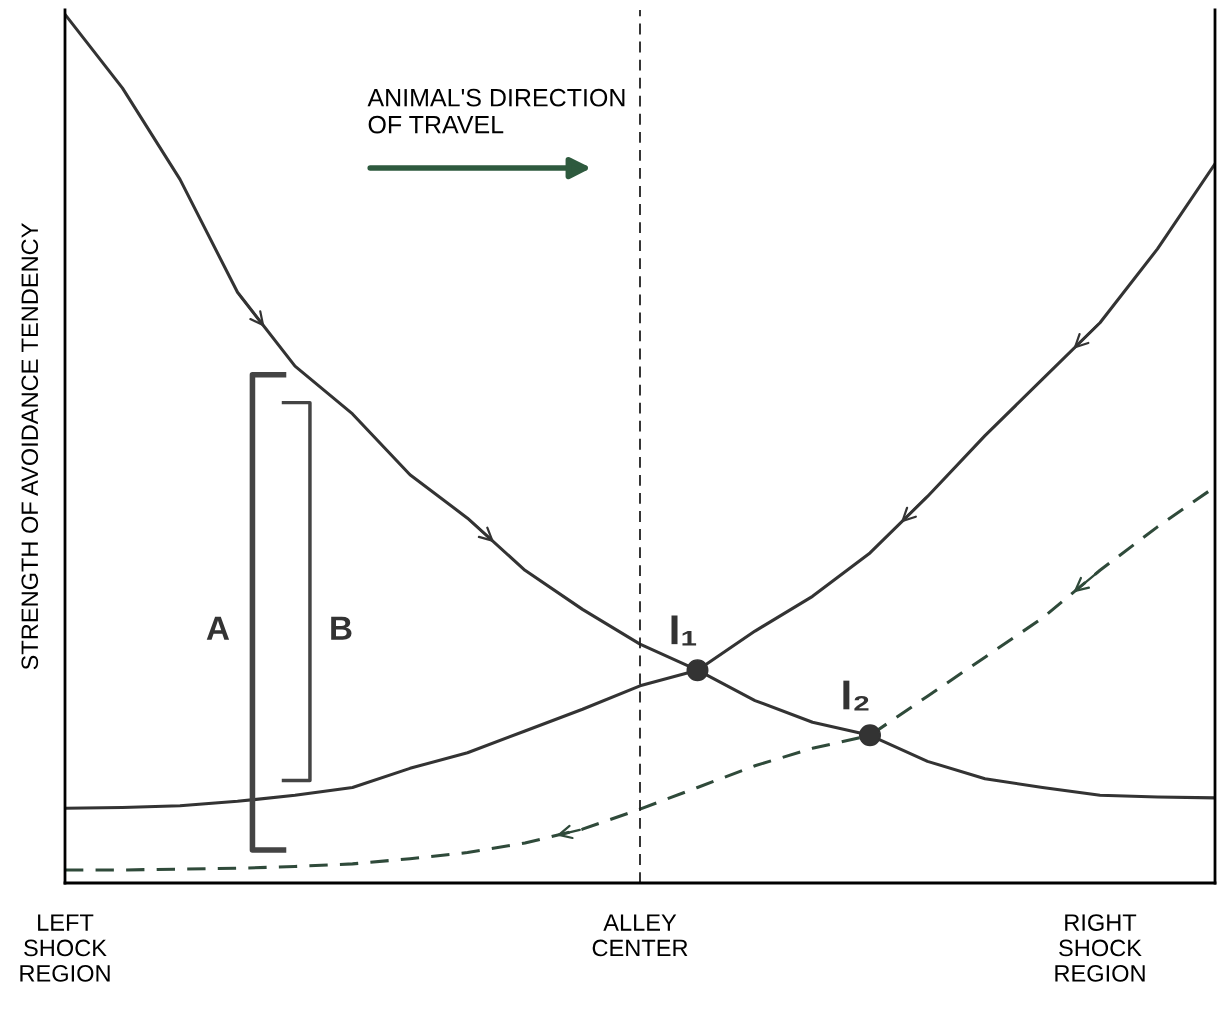 This screenshot has width=1224, height=1011. Describe the element at coordinates (496, 111) in the screenshot. I see `annotation: ANIMAL'S DIRECTION OF TRAVEL` at that location.